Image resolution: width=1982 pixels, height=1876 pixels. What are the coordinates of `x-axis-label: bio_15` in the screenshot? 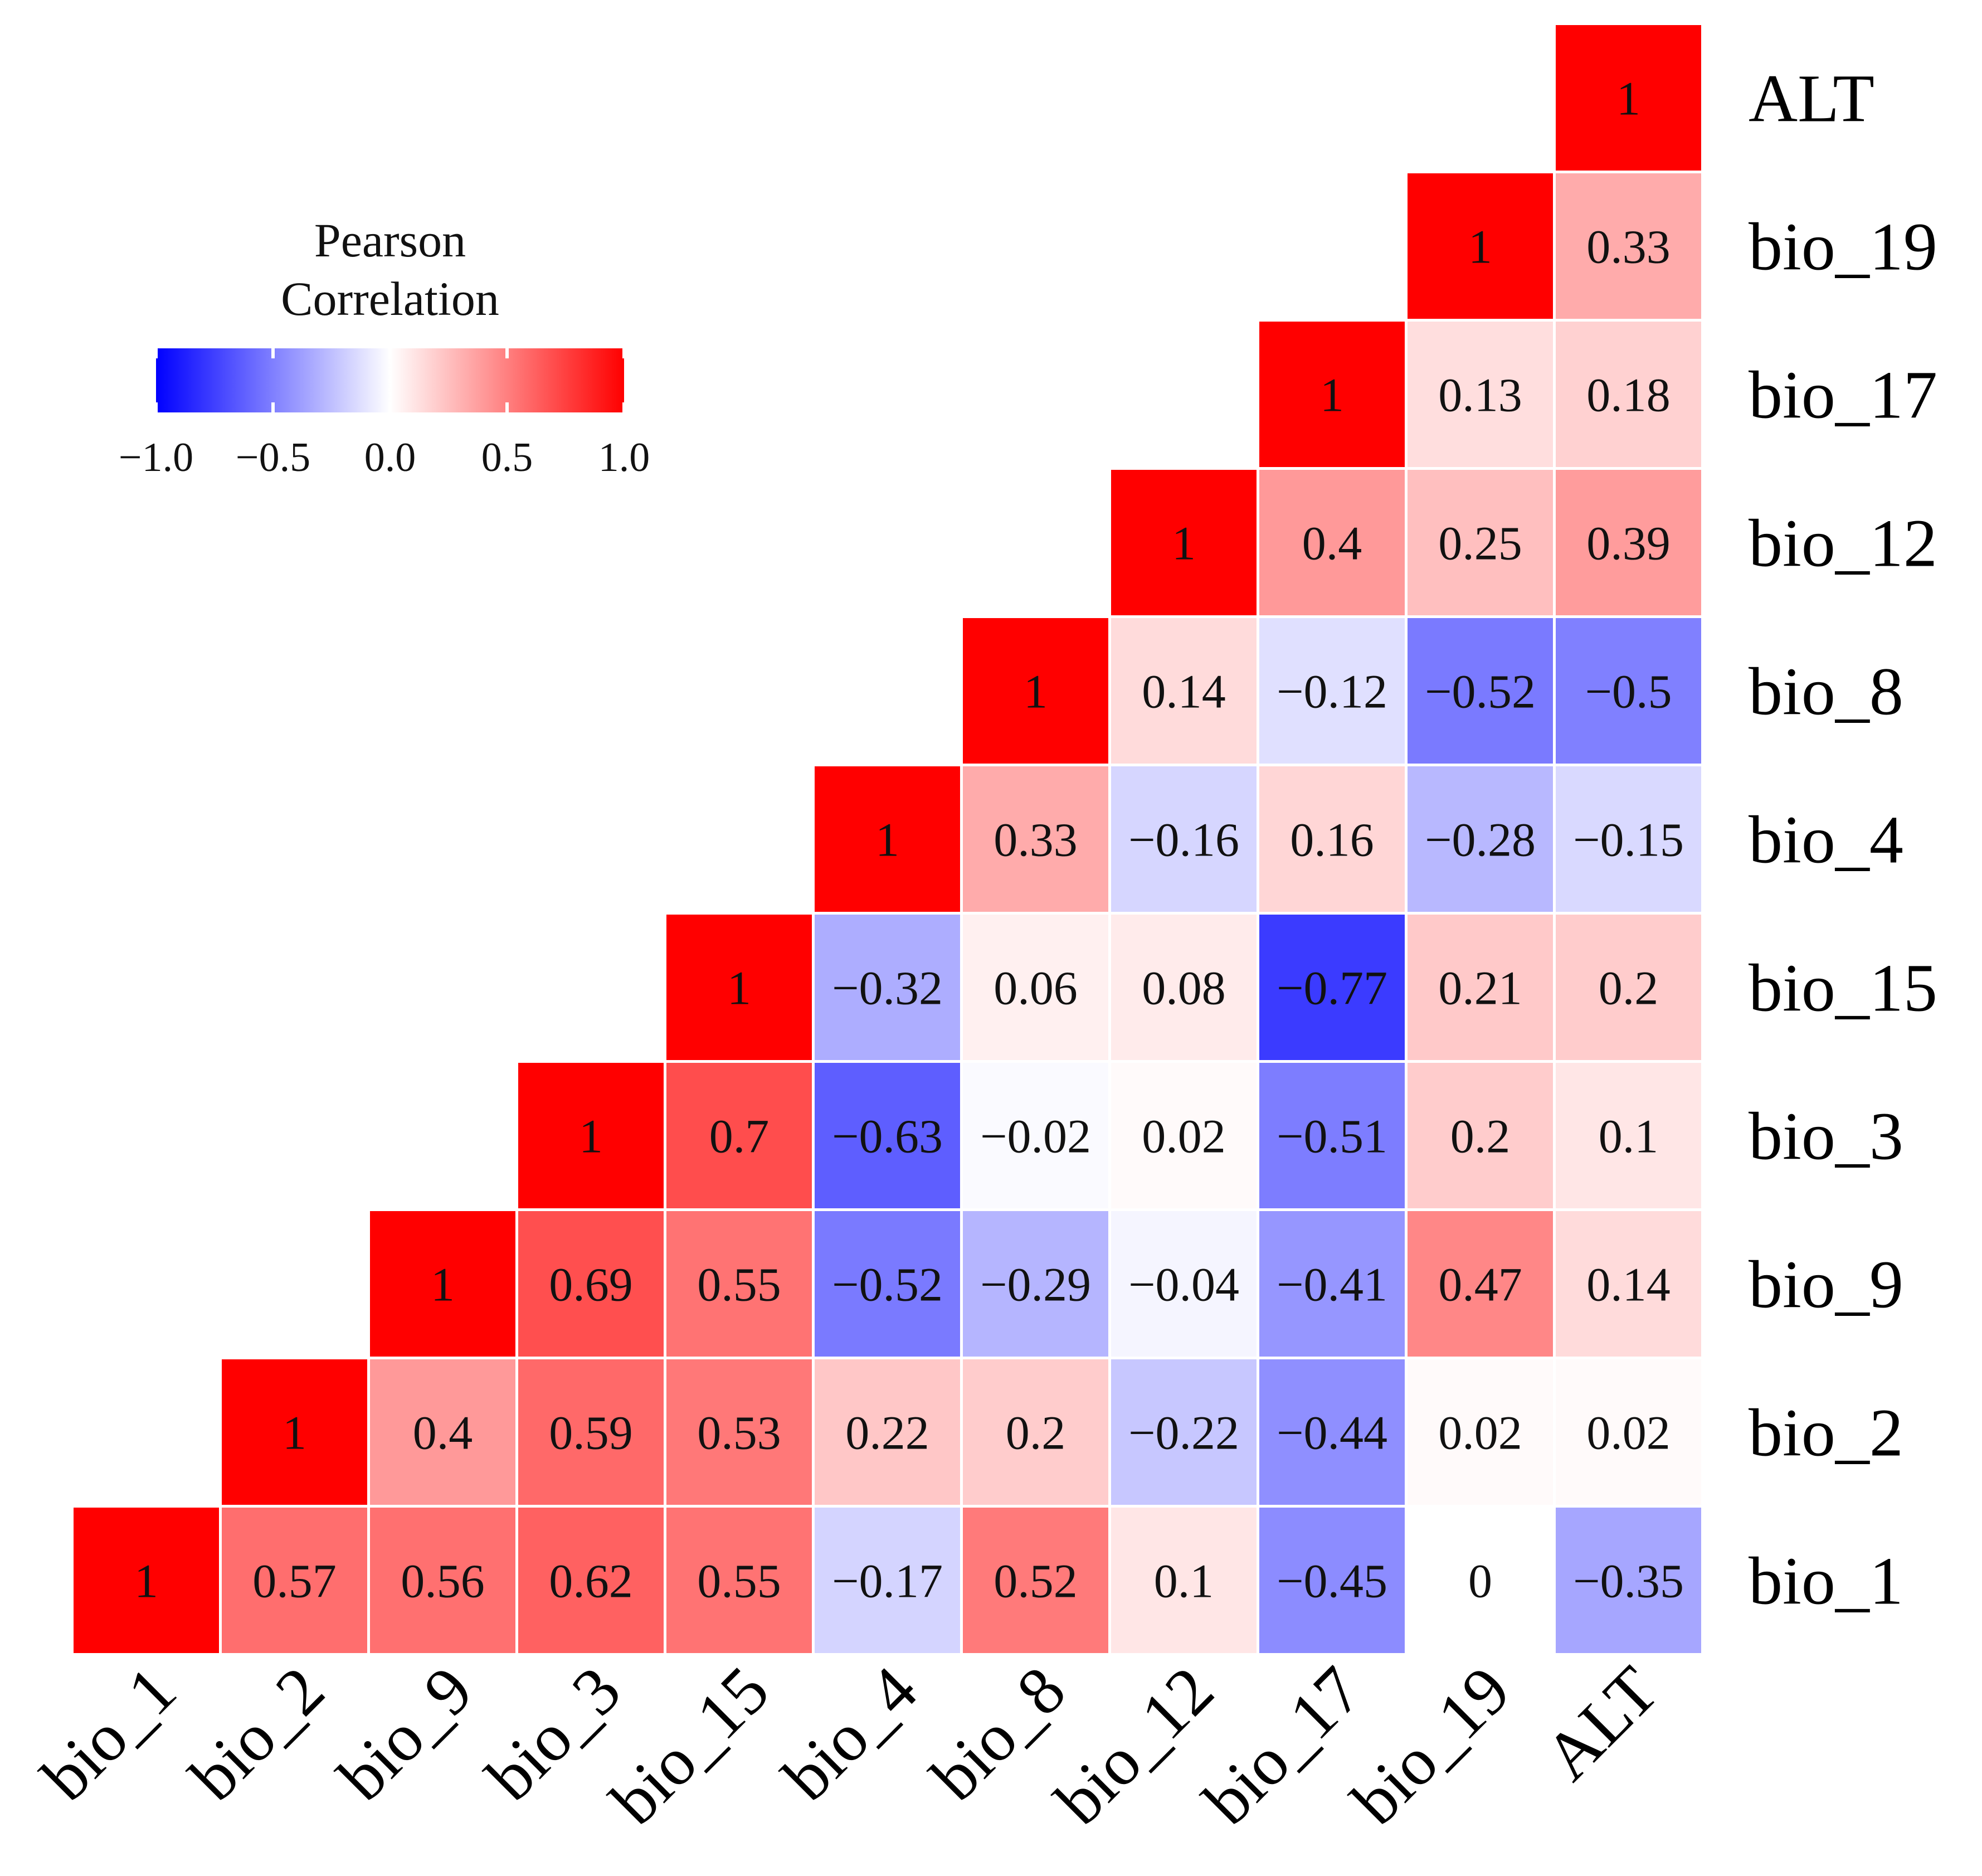 It's located at (689, 1746).